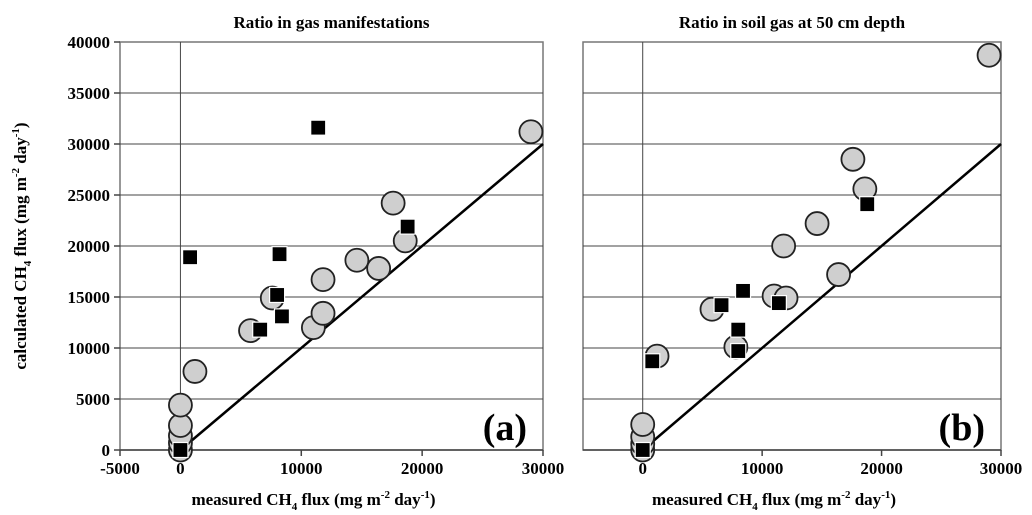 Image resolution: width=1032 pixels, height=515 pixels. I want to click on y-tick-label: 10000, so click(89, 348).